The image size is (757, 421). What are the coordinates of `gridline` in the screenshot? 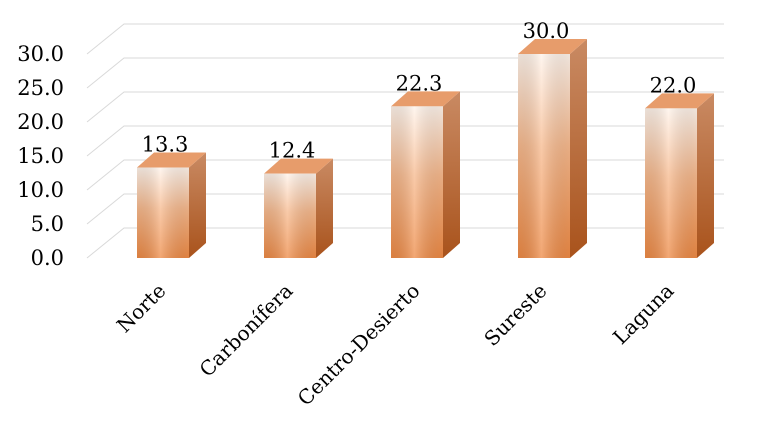 It's located at (405, 39).